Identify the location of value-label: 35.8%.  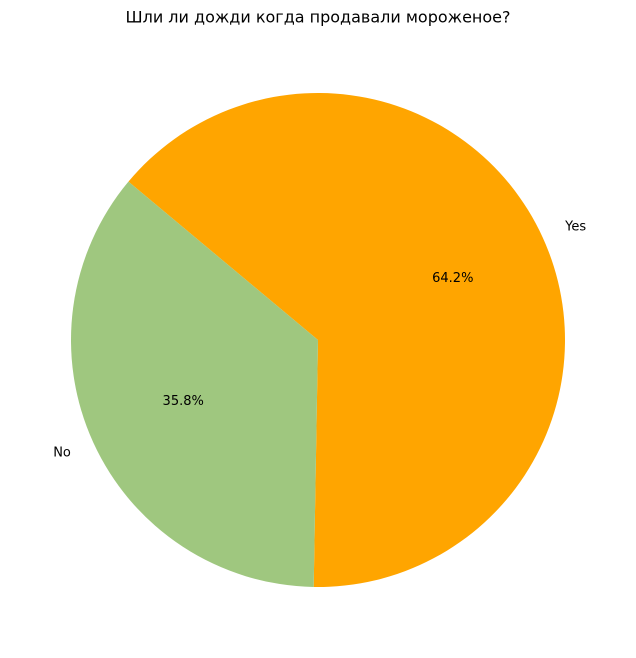
(183, 401).